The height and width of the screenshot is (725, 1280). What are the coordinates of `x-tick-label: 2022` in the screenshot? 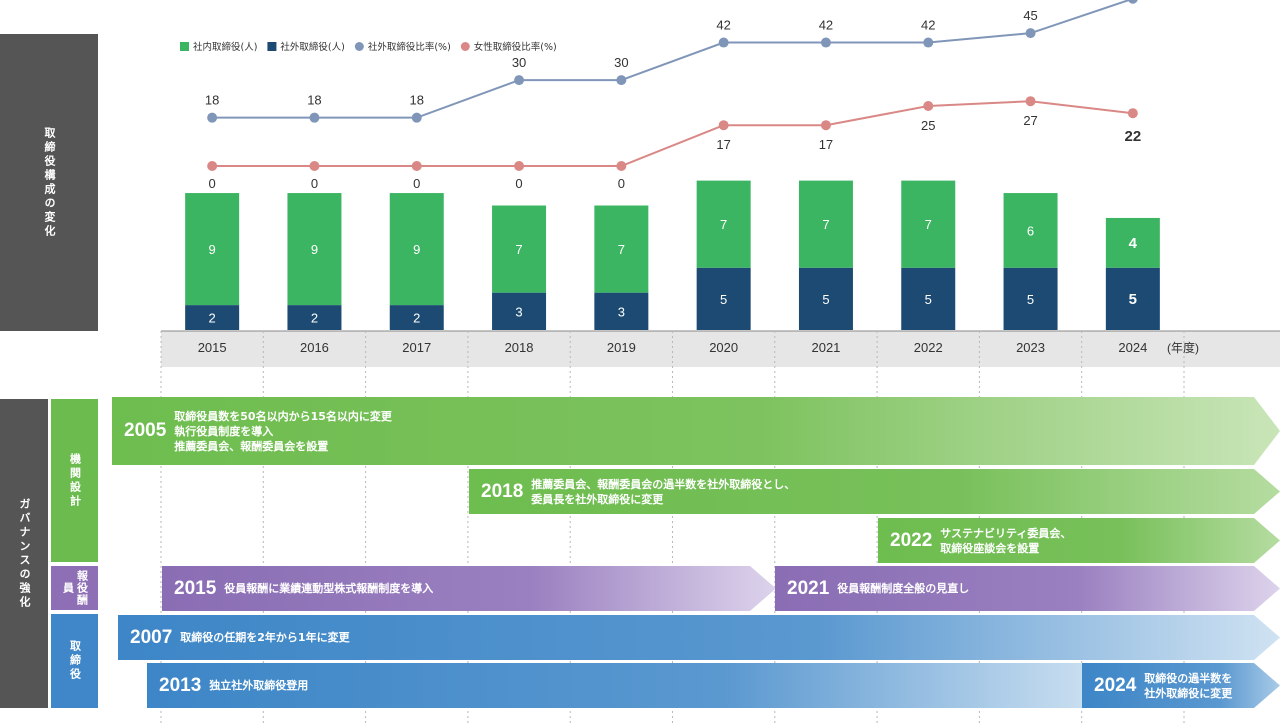 It's located at (928, 347).